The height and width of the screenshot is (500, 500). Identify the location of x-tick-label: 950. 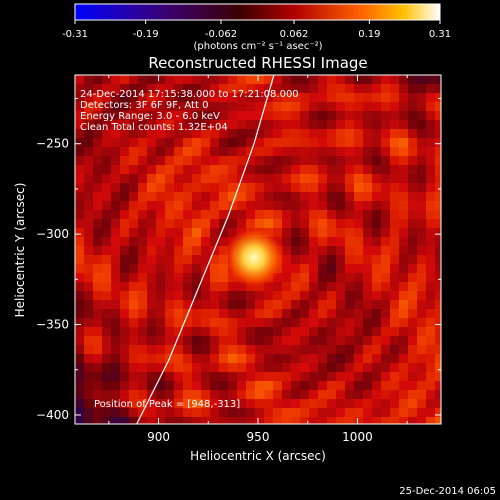
(258, 437).